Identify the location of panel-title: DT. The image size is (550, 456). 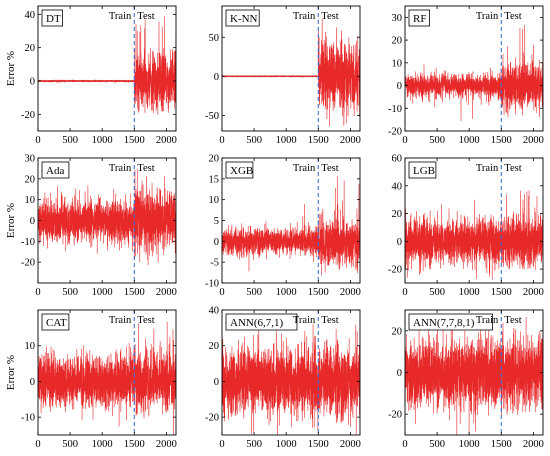
(53, 19).